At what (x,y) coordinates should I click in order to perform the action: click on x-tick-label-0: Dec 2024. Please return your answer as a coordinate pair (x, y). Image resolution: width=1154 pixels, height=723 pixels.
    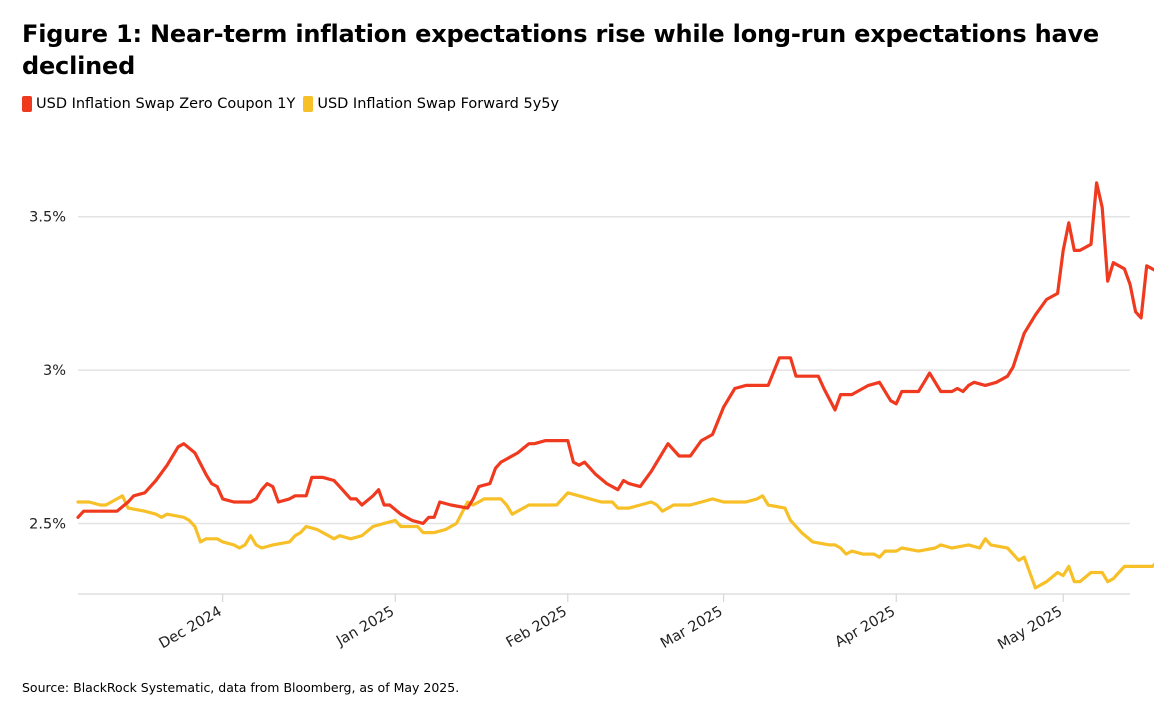
    Looking at the image, I should click on (190, 628).